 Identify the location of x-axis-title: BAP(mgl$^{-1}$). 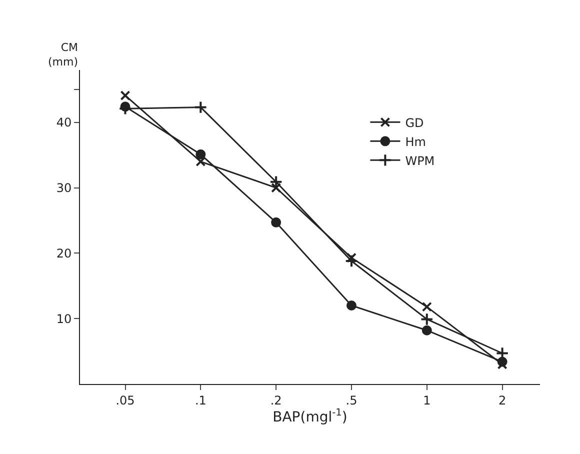
(310, 416).